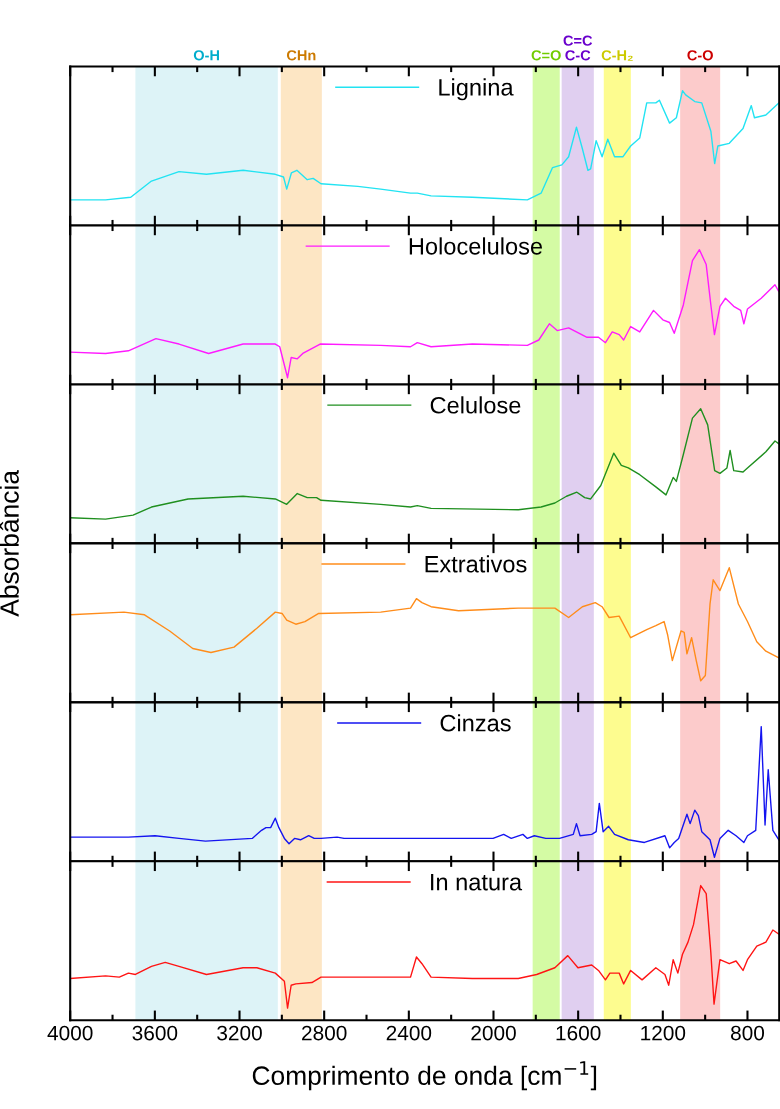  Describe the element at coordinates (70, 1033) in the screenshot. I see `x-tick-label: 4000` at that location.